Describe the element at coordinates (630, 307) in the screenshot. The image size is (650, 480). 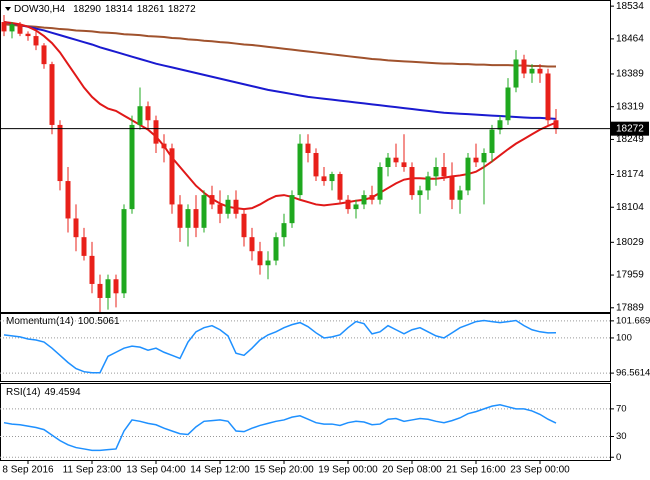
I see `y-tick-label: 17889` at that location.